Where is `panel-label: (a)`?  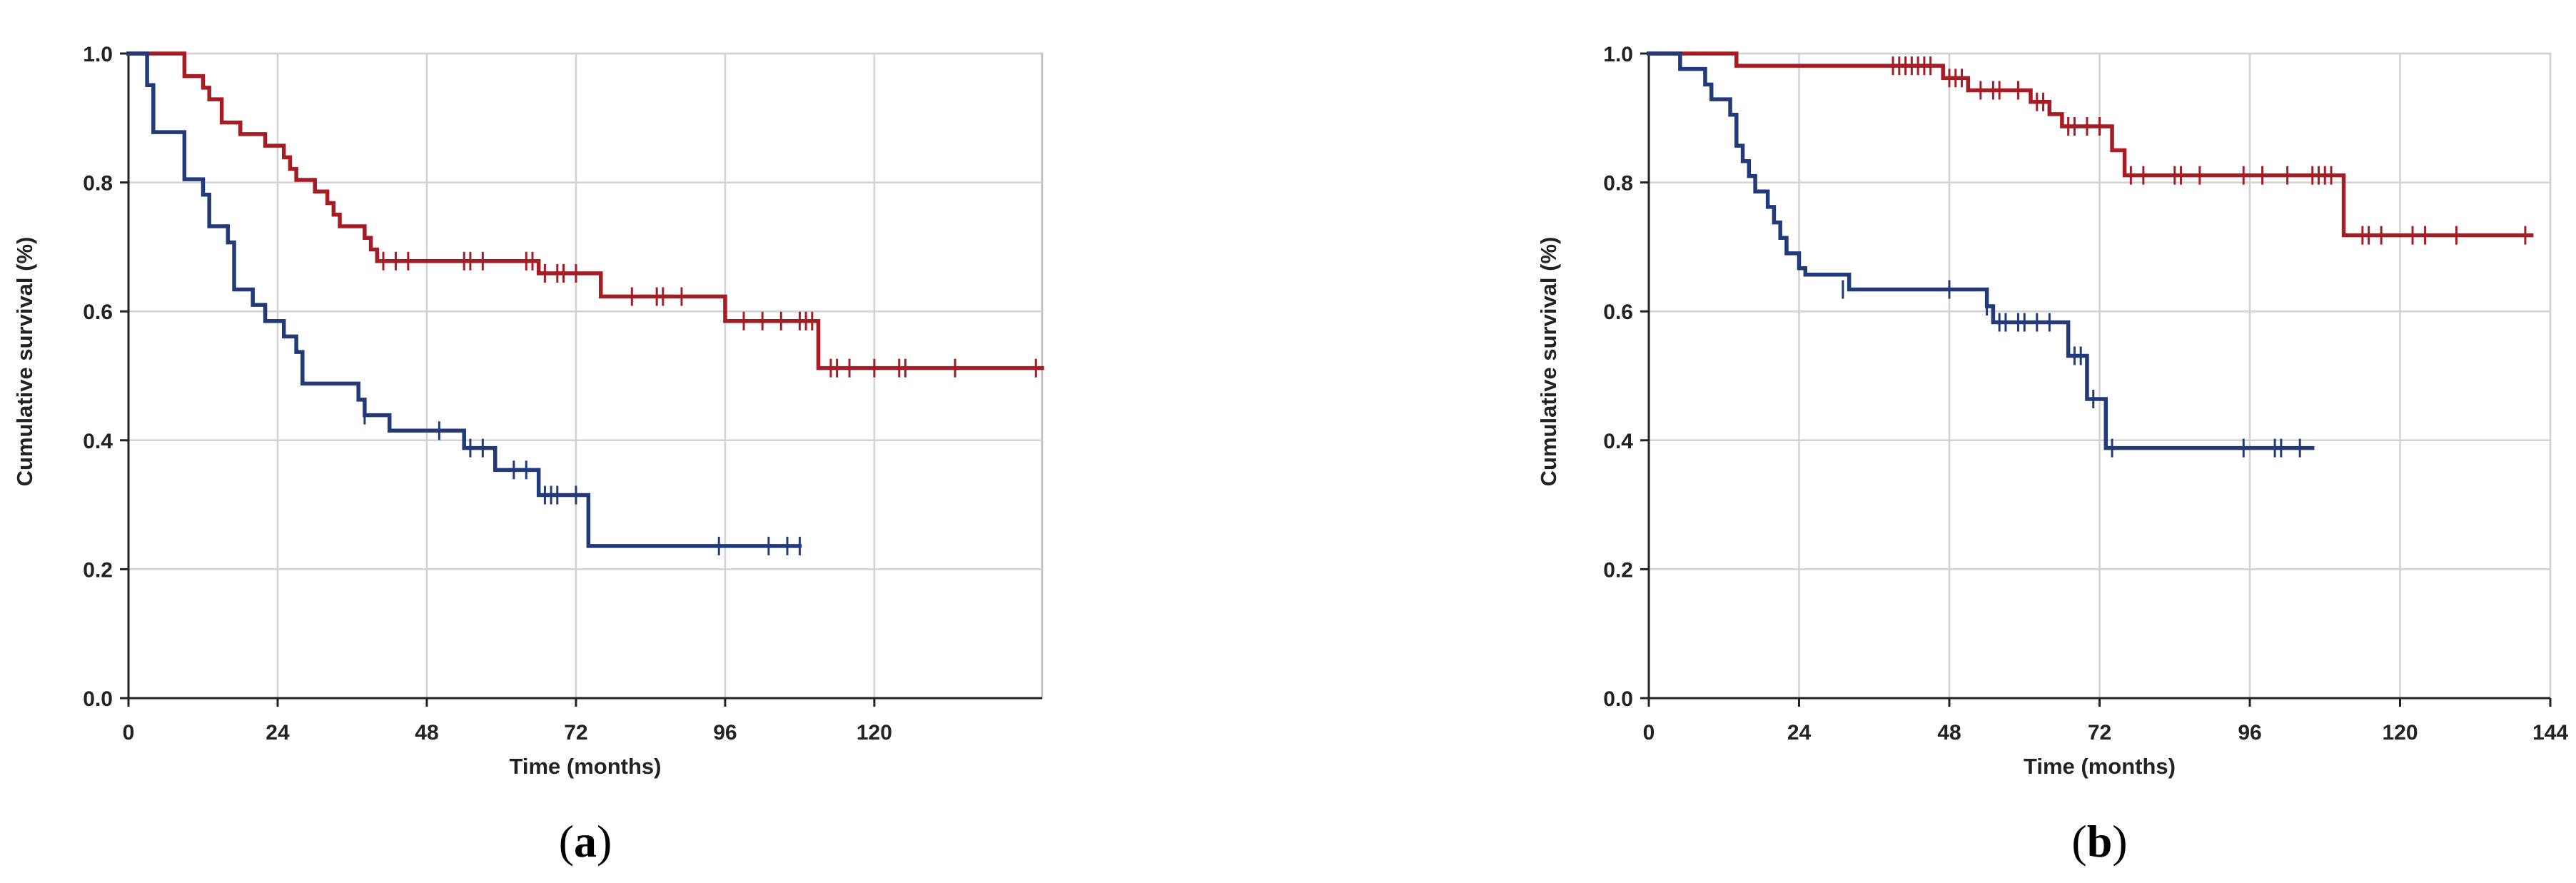 panel-label: (a) is located at coordinates (585, 841).